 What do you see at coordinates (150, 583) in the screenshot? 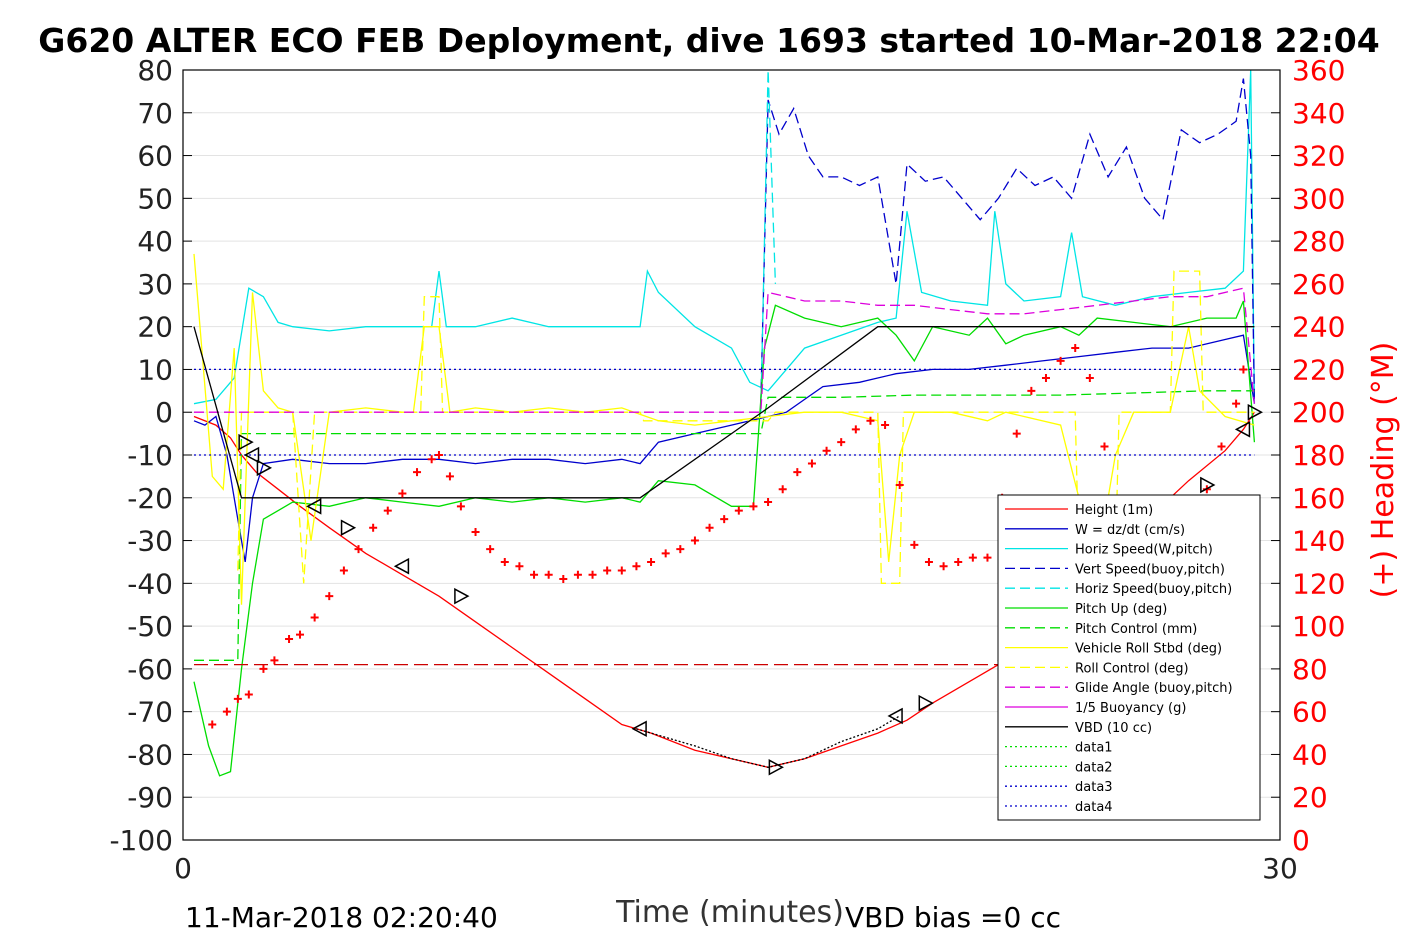
I see `y-tick-label: -40` at bounding box center [150, 583].